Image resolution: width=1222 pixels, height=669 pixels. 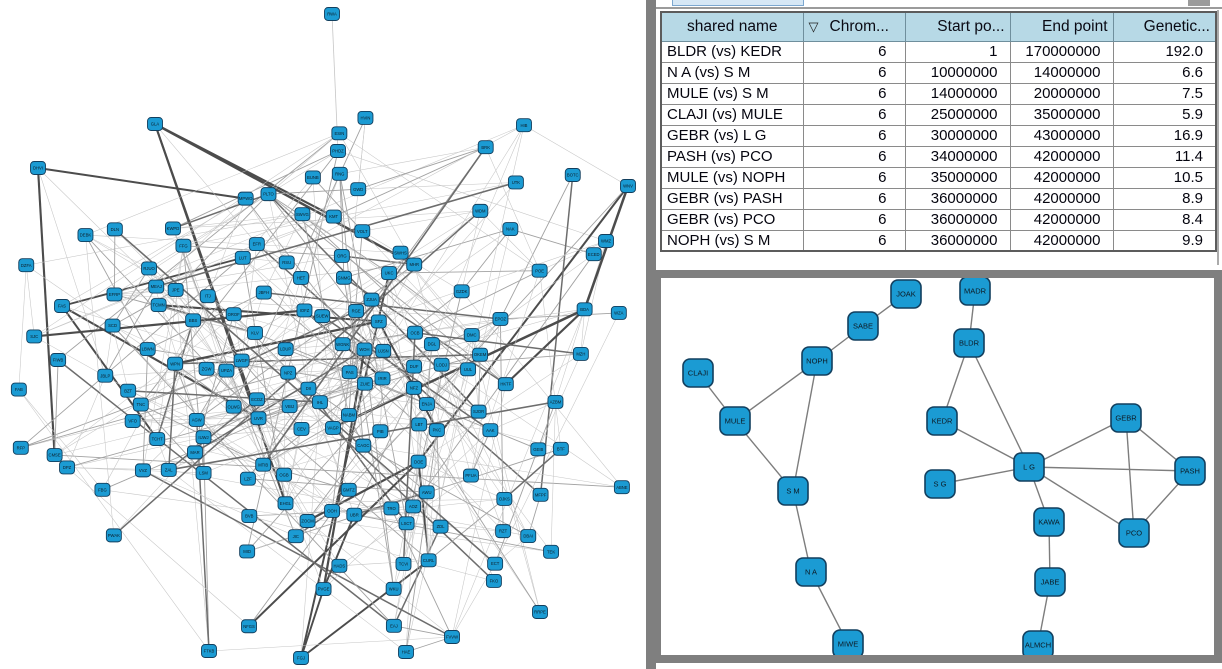 I want to click on network-edge-LG-PASH, so click(x=1109, y=469).